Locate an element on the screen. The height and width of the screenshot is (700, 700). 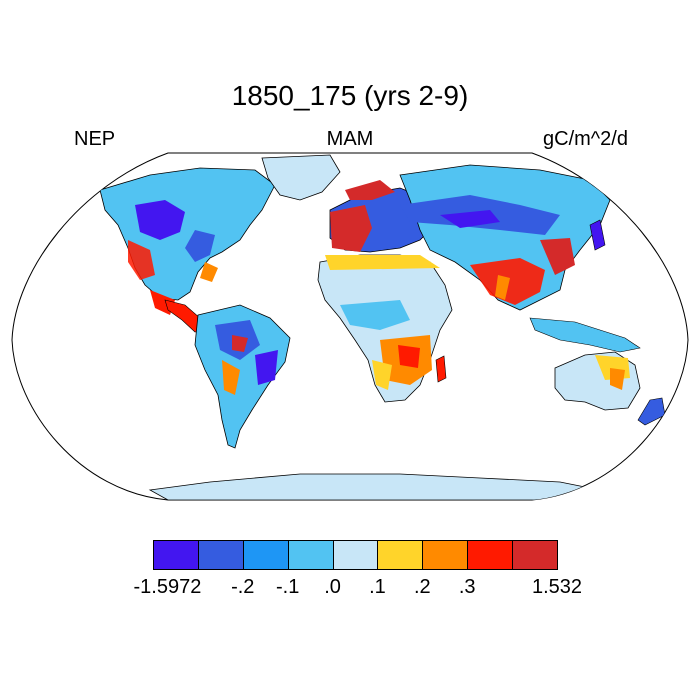
colorbar-tick-label: -.2 is located at coordinates (243, 587).